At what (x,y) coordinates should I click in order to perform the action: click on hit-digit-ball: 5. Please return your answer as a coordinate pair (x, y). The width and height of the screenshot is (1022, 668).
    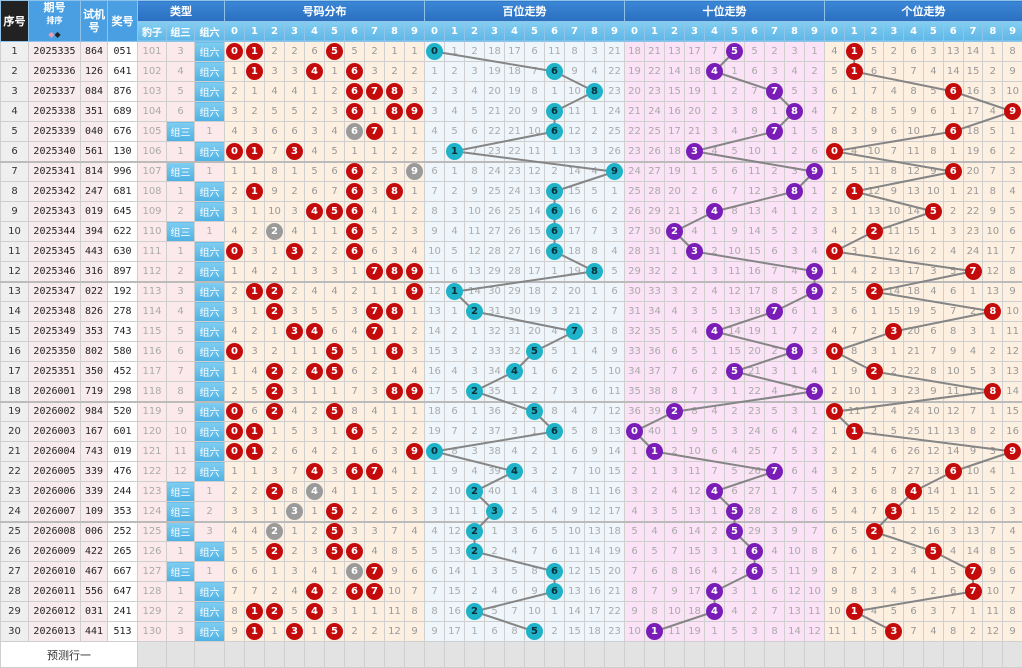
    Looking at the image, I should click on (334, 631).